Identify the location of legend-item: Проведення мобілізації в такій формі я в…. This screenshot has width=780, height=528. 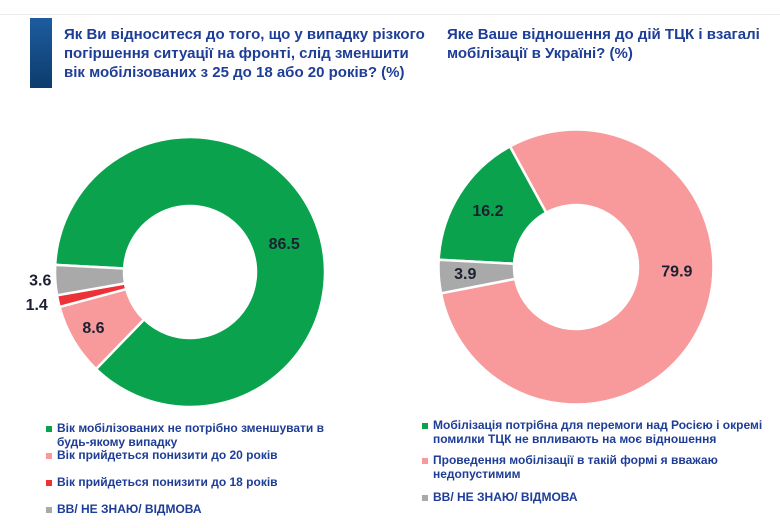
(570, 467).